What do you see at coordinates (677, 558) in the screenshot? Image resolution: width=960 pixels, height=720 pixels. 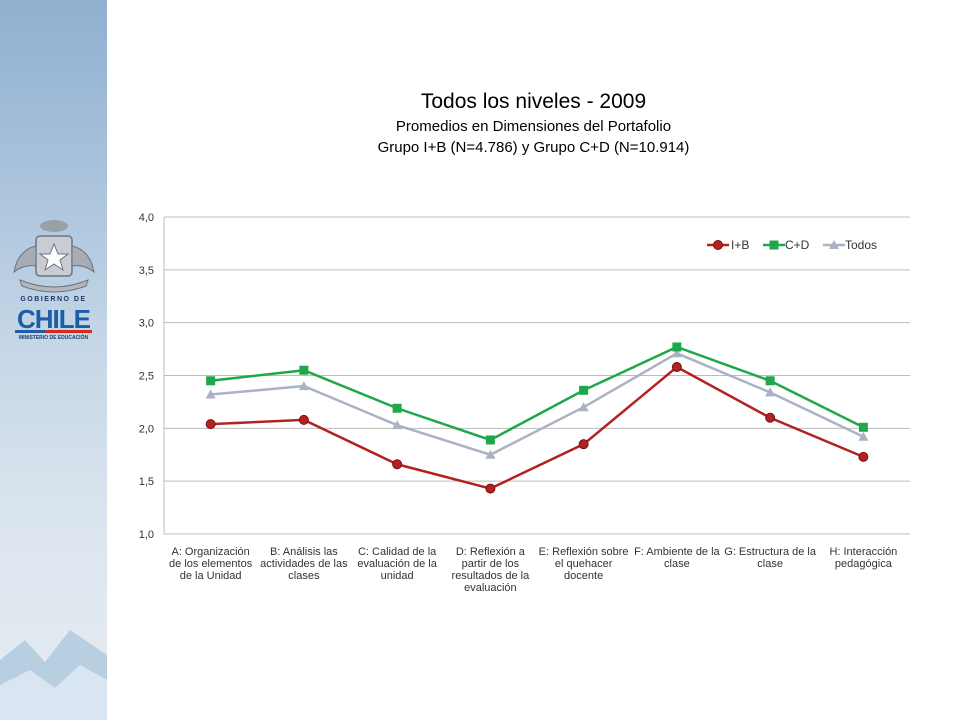 I see `x-tick-label: F: Ambiente de la clase` at bounding box center [677, 558].